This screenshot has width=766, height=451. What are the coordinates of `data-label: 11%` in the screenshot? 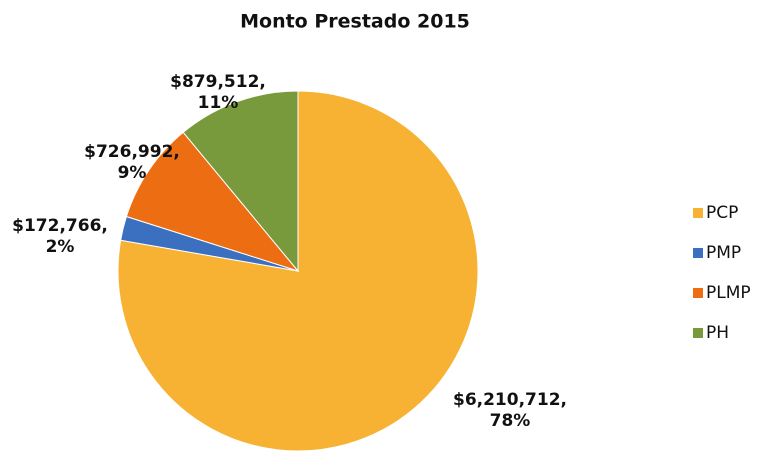 It's located at (218, 103).